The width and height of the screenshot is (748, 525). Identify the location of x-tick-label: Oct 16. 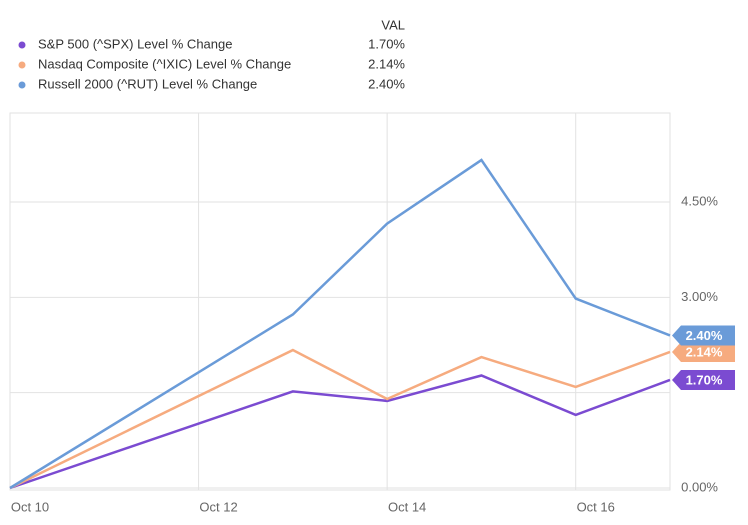
(596, 506).